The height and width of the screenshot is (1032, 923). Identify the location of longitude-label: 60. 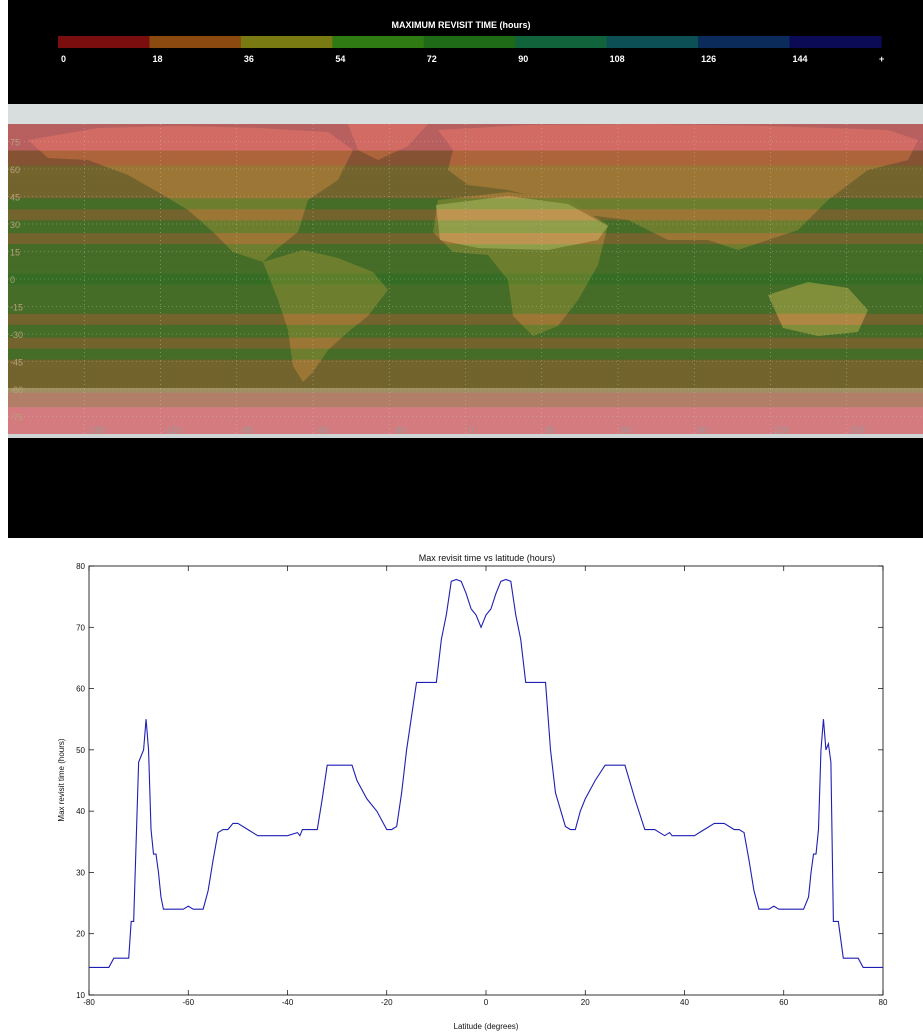
(626, 430).